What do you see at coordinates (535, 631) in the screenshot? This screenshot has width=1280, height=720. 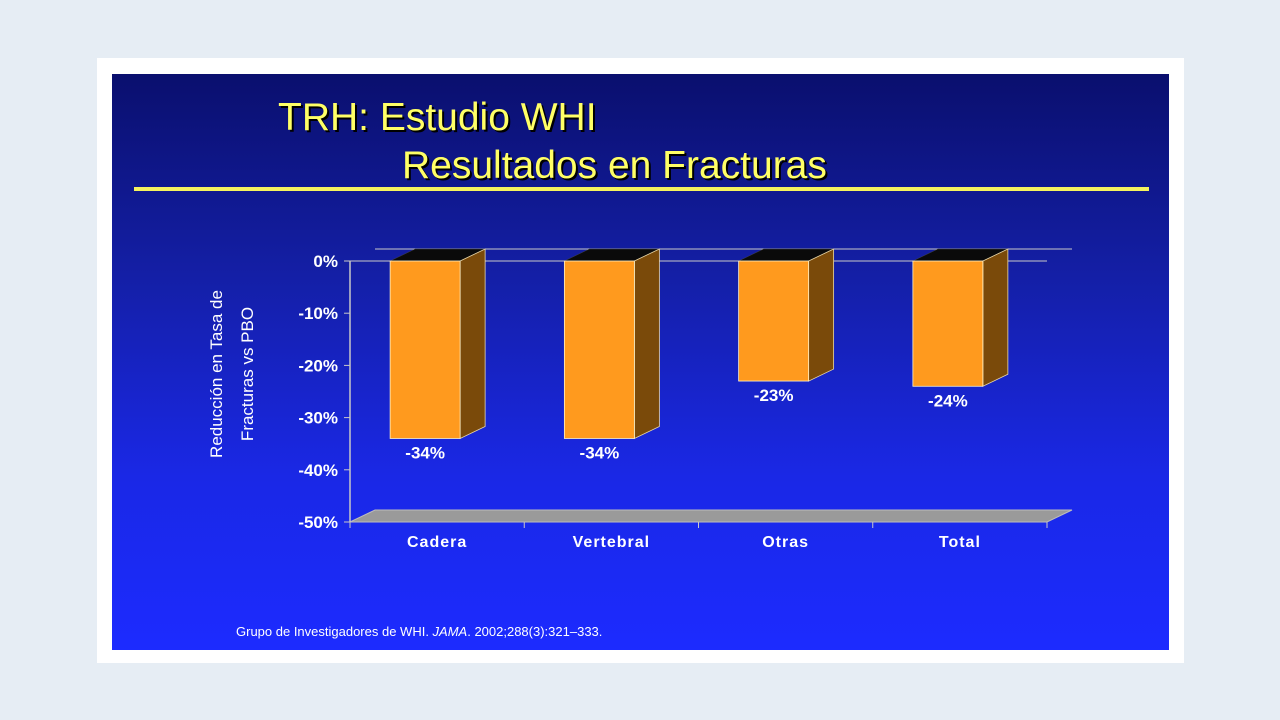 I see `citation-details: . 2002;288(3):321–333.` at bounding box center [535, 631].